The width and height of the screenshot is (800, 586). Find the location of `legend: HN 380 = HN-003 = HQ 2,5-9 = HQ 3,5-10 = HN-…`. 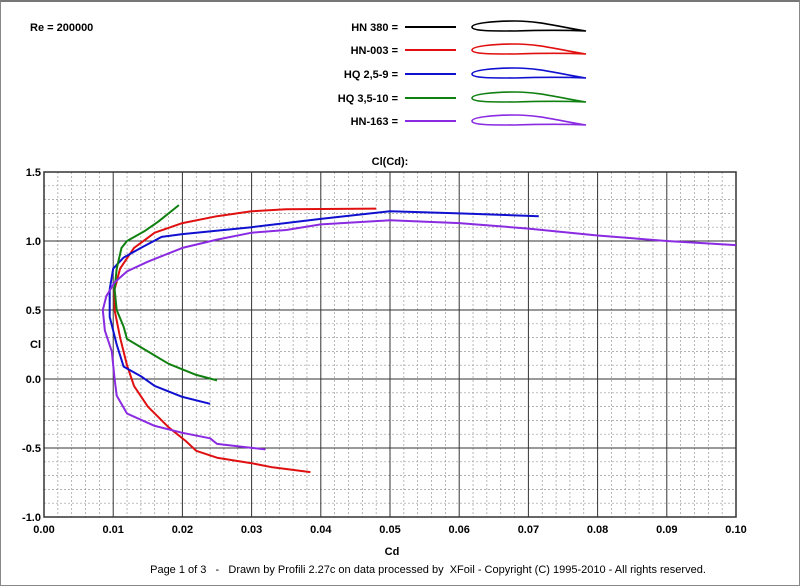

legend: HN 380 = HN-003 = HQ 2,5-9 = HQ 3,5-10 = HN-… is located at coordinates (462, 74).